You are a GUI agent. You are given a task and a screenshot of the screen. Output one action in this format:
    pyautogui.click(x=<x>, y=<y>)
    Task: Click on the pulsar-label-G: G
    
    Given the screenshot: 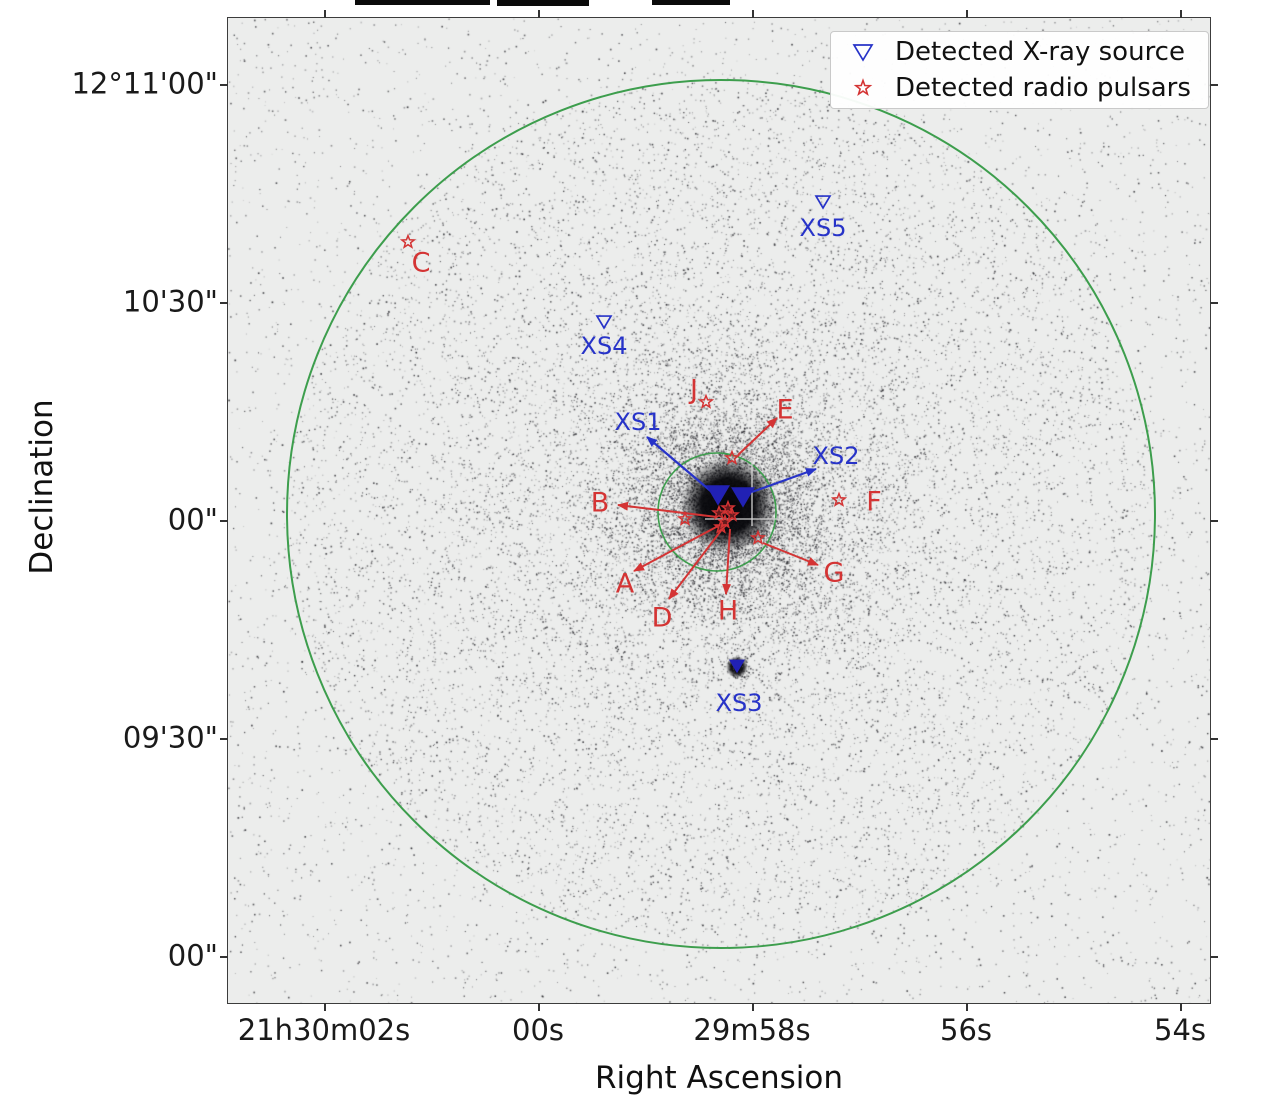 What is the action you would take?
    pyautogui.click(x=834, y=573)
    